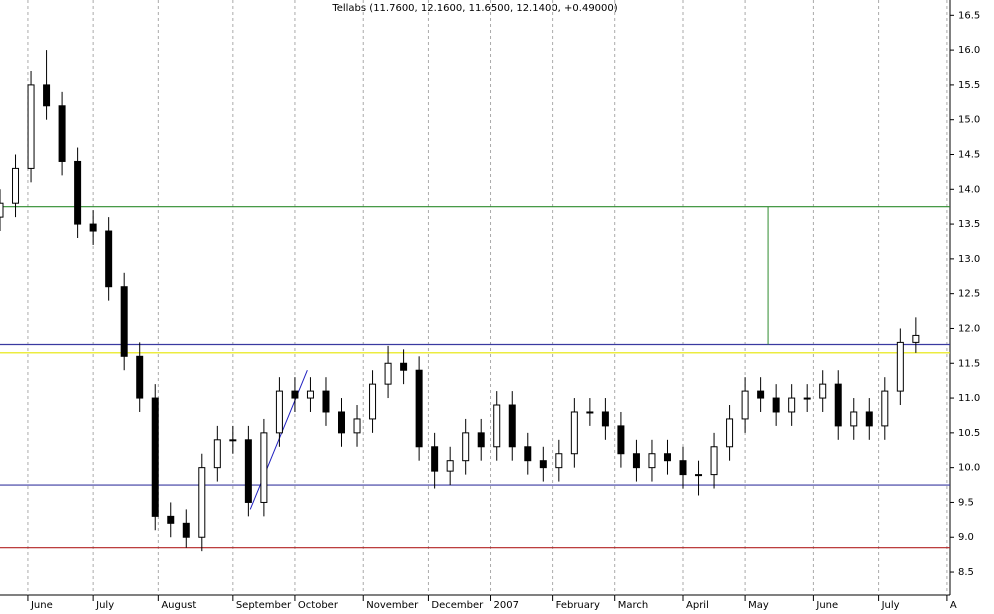 The height and width of the screenshot is (614, 994). I want to click on x-tick-label: February, so click(578, 605).